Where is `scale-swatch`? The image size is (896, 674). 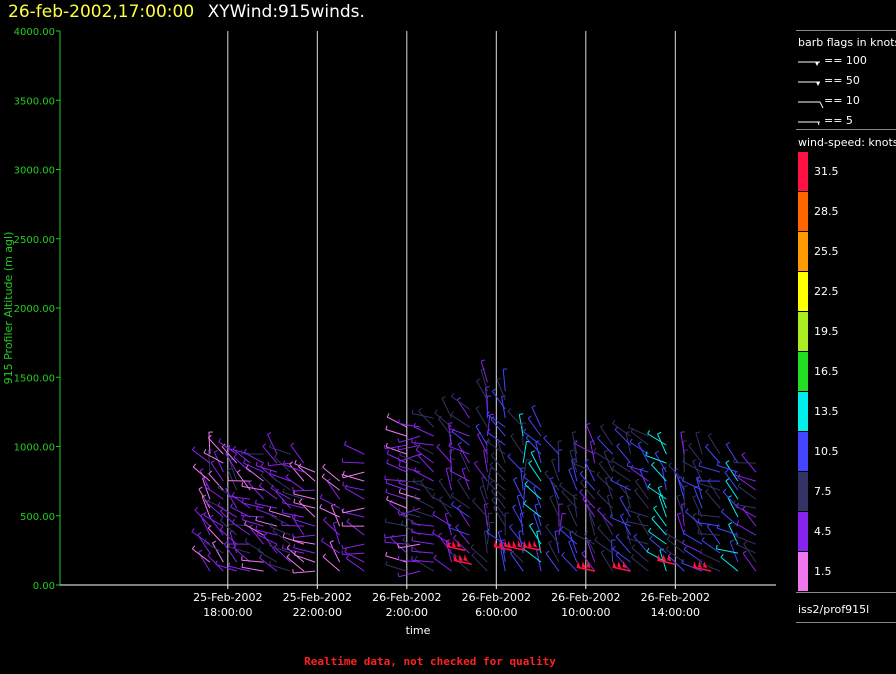
scale-swatch is located at coordinates (803, 531).